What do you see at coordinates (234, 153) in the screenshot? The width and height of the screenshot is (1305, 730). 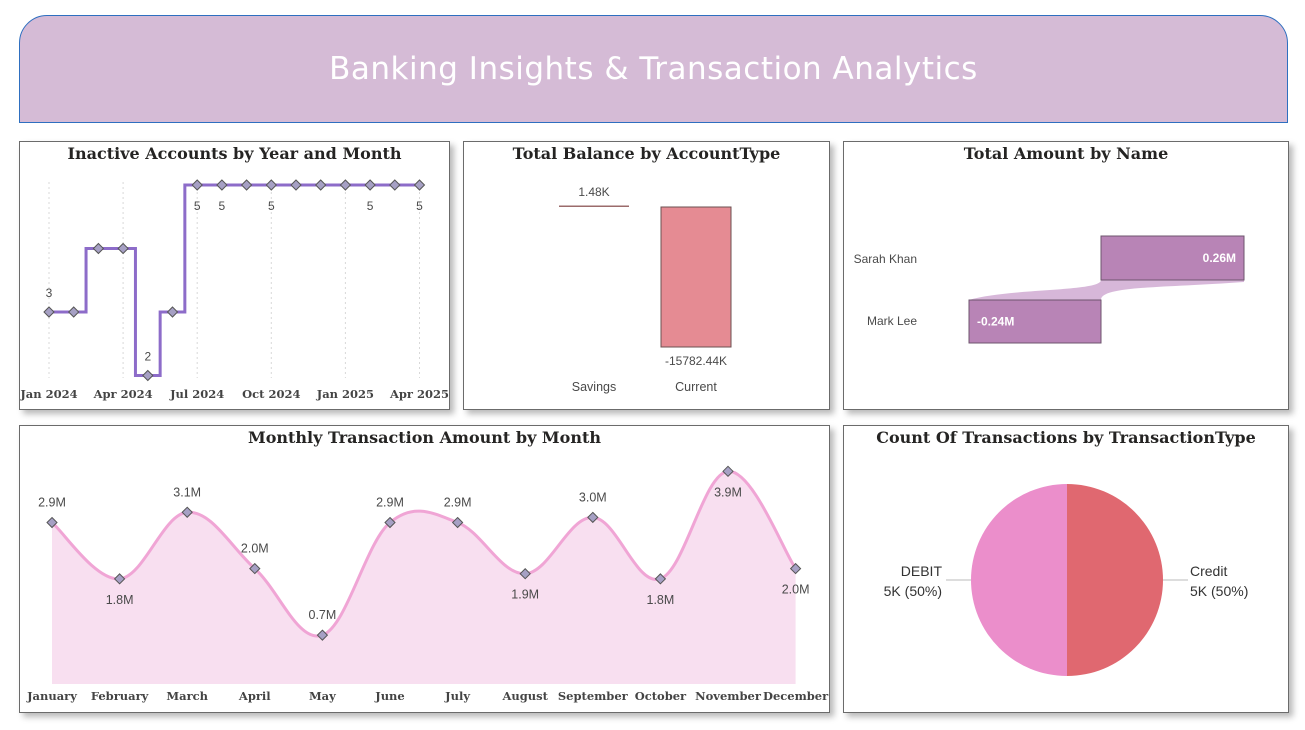 I see `chart-title: Inactive Accounts by Year and Month` at bounding box center [234, 153].